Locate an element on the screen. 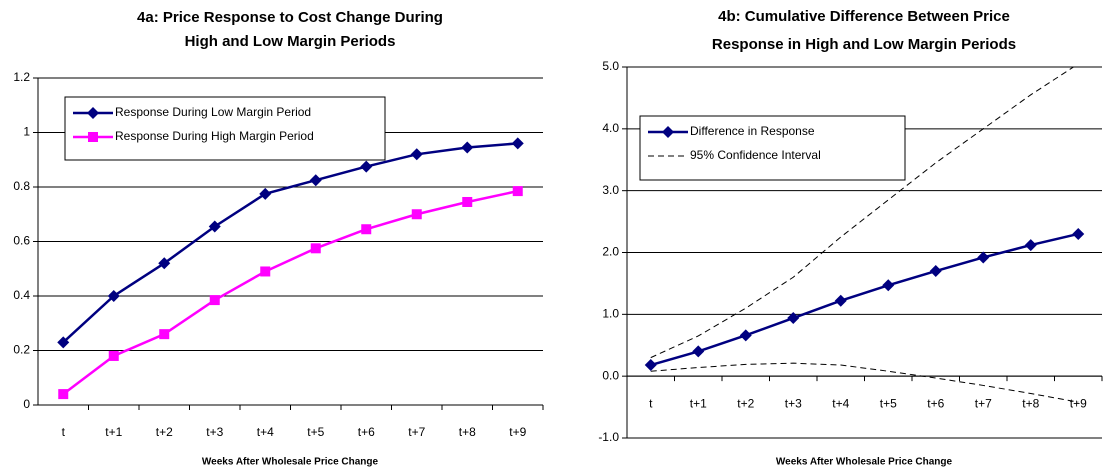  y-tick-label: 0.4 is located at coordinates (21, 295).